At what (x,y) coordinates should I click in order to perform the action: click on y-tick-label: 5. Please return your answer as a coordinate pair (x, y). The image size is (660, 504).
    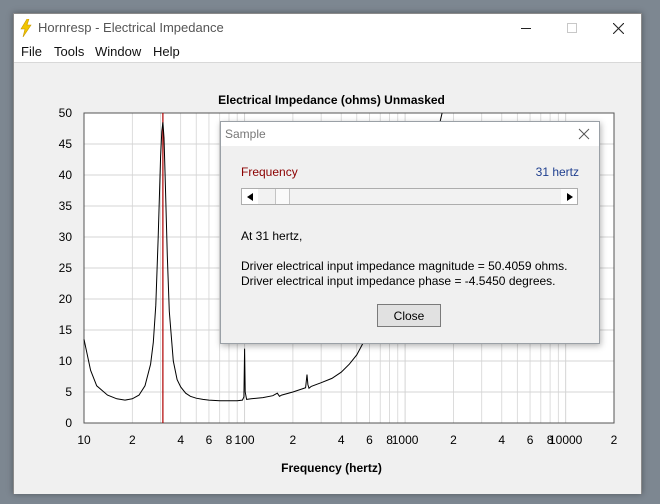
    Looking at the image, I should click on (68, 392).